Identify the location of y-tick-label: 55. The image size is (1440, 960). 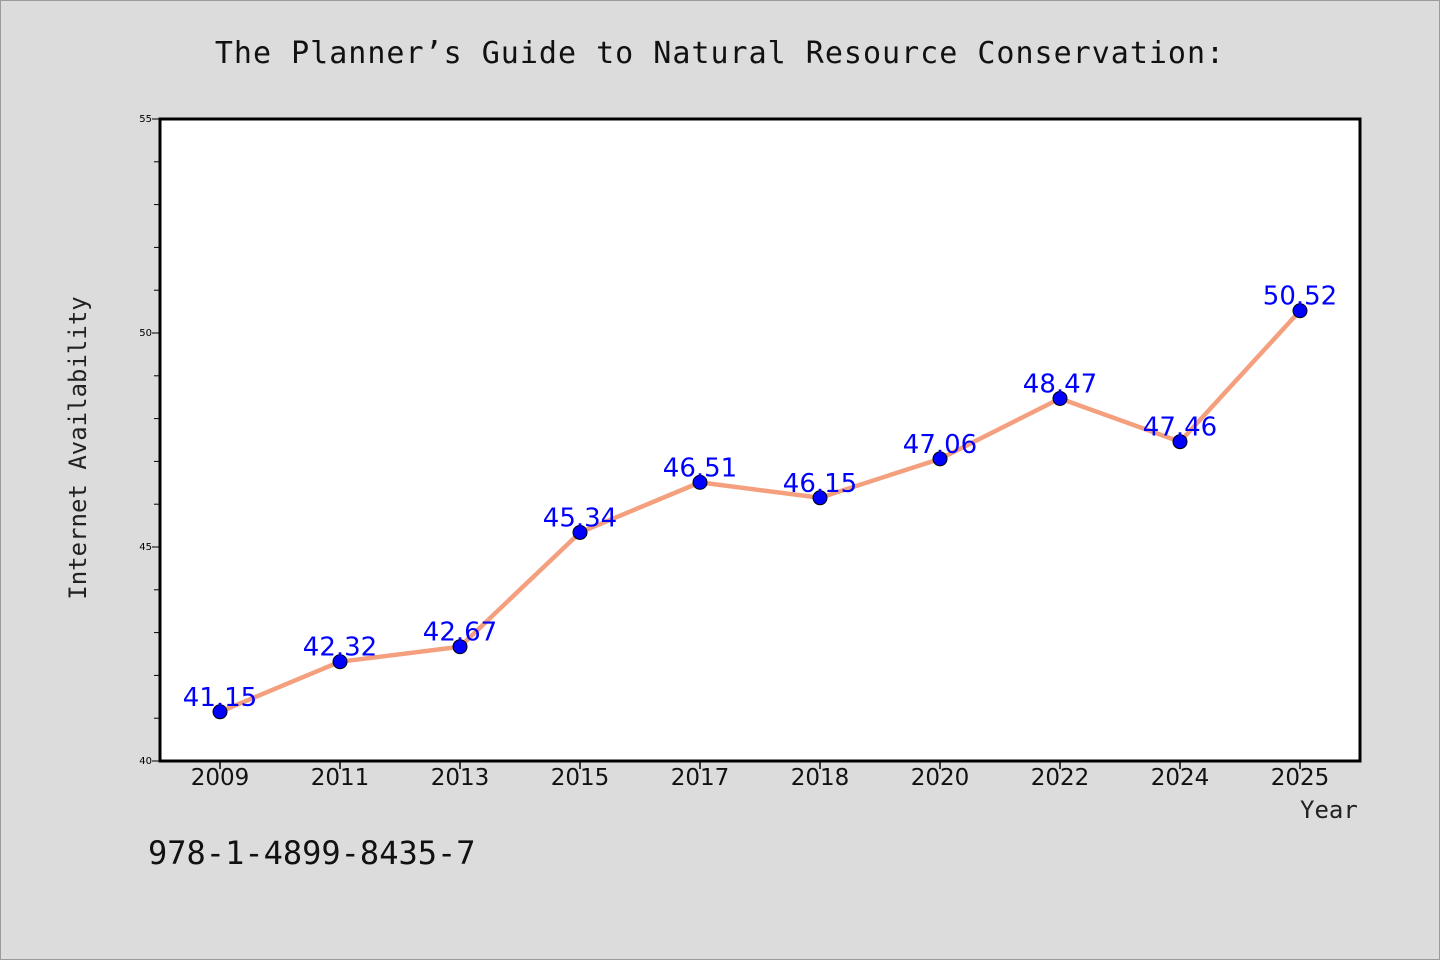
(145, 119).